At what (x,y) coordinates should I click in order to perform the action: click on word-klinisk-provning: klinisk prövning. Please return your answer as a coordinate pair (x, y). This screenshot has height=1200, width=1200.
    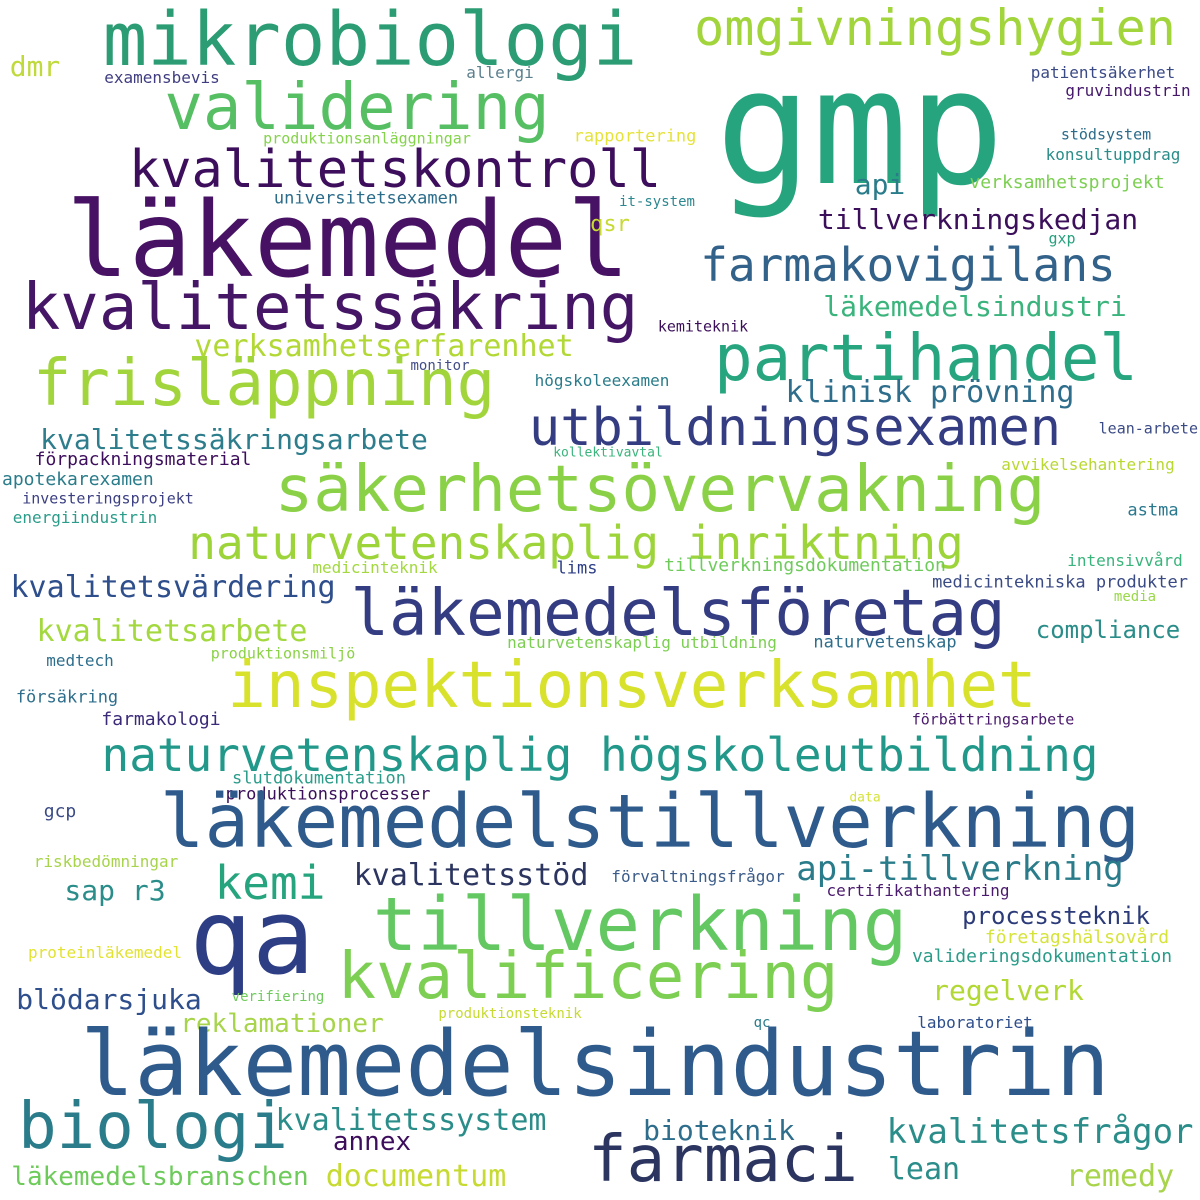
    Looking at the image, I should click on (930, 392).